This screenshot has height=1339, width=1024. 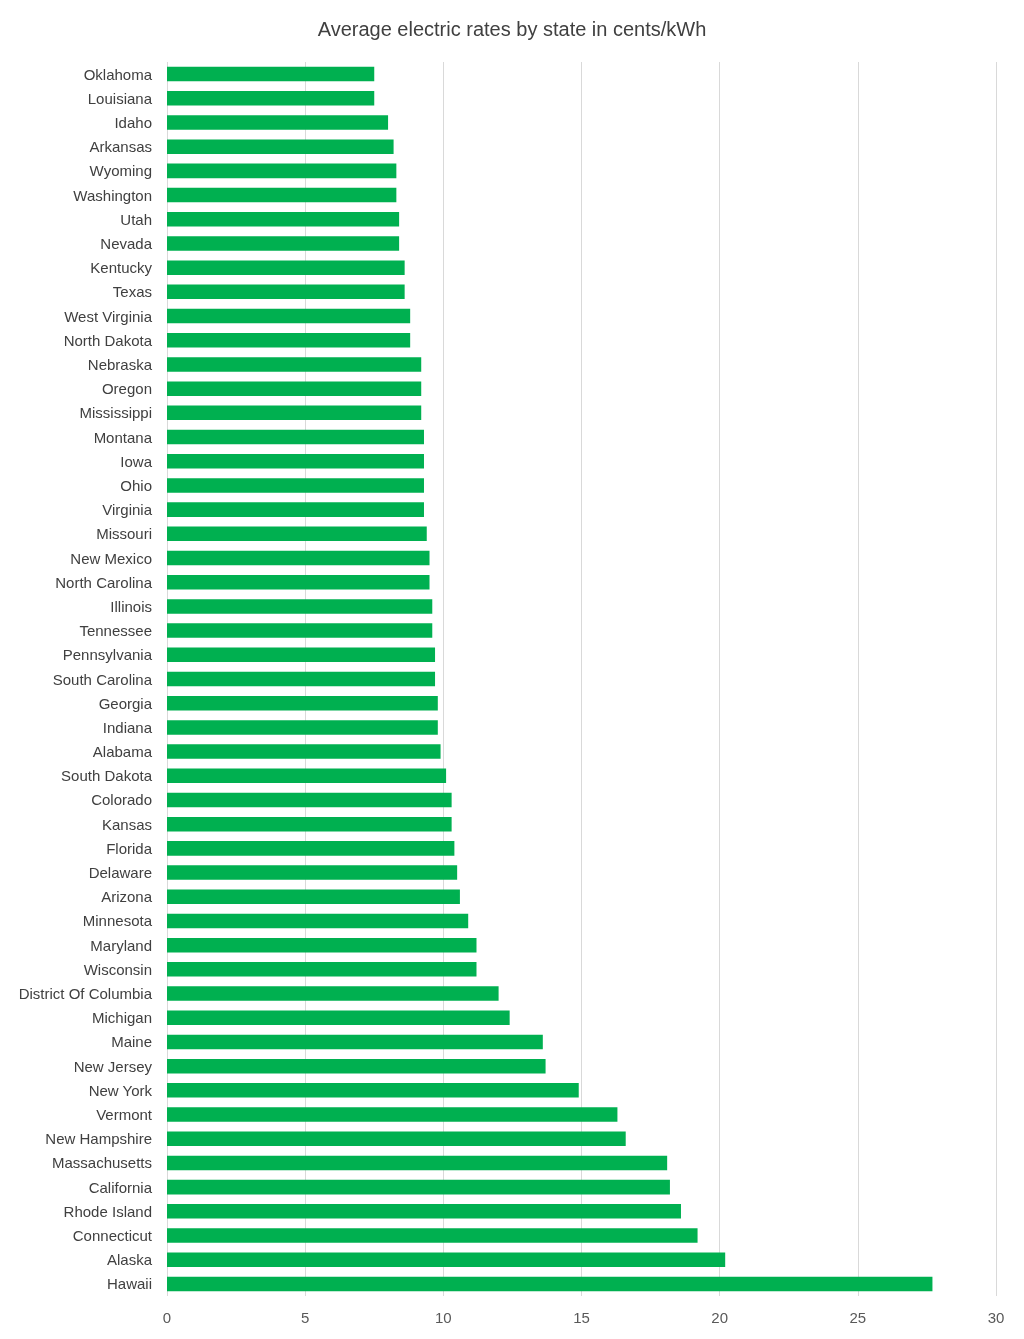 What do you see at coordinates (136, 485) in the screenshot?
I see `y-tick-label: Ohio` at bounding box center [136, 485].